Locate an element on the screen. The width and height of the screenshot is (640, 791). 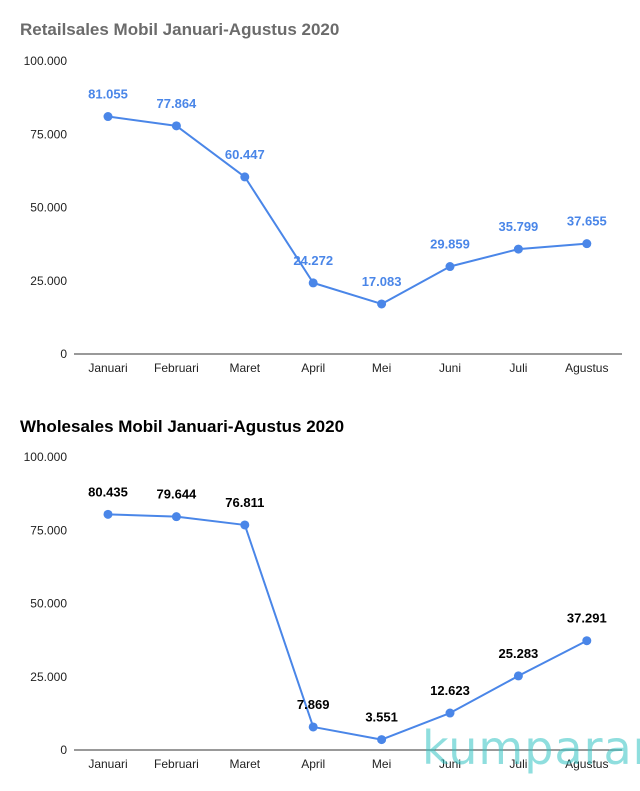
data-label: 29.859 is located at coordinates (450, 244).